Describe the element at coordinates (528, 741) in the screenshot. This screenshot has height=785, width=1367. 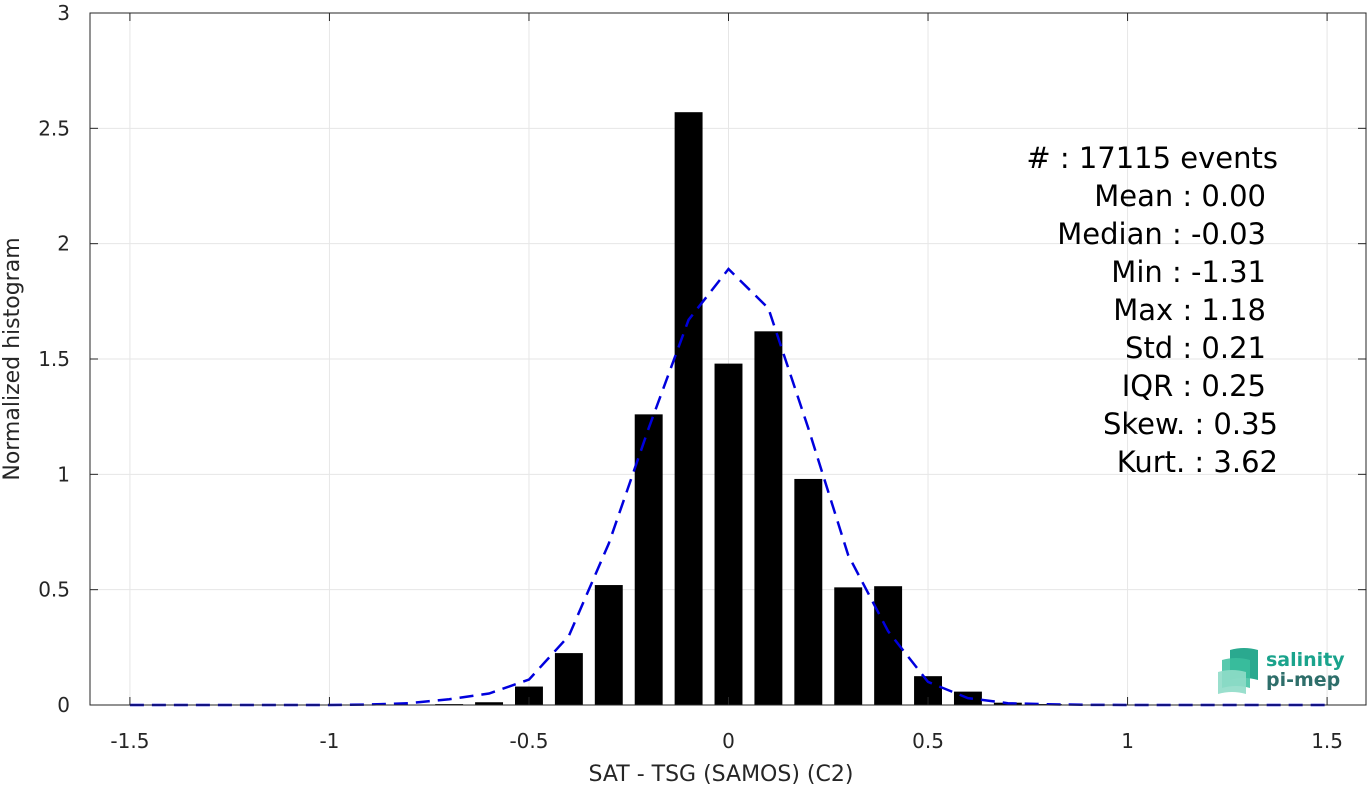
I see `x-tick-label-2: -0.5` at that location.